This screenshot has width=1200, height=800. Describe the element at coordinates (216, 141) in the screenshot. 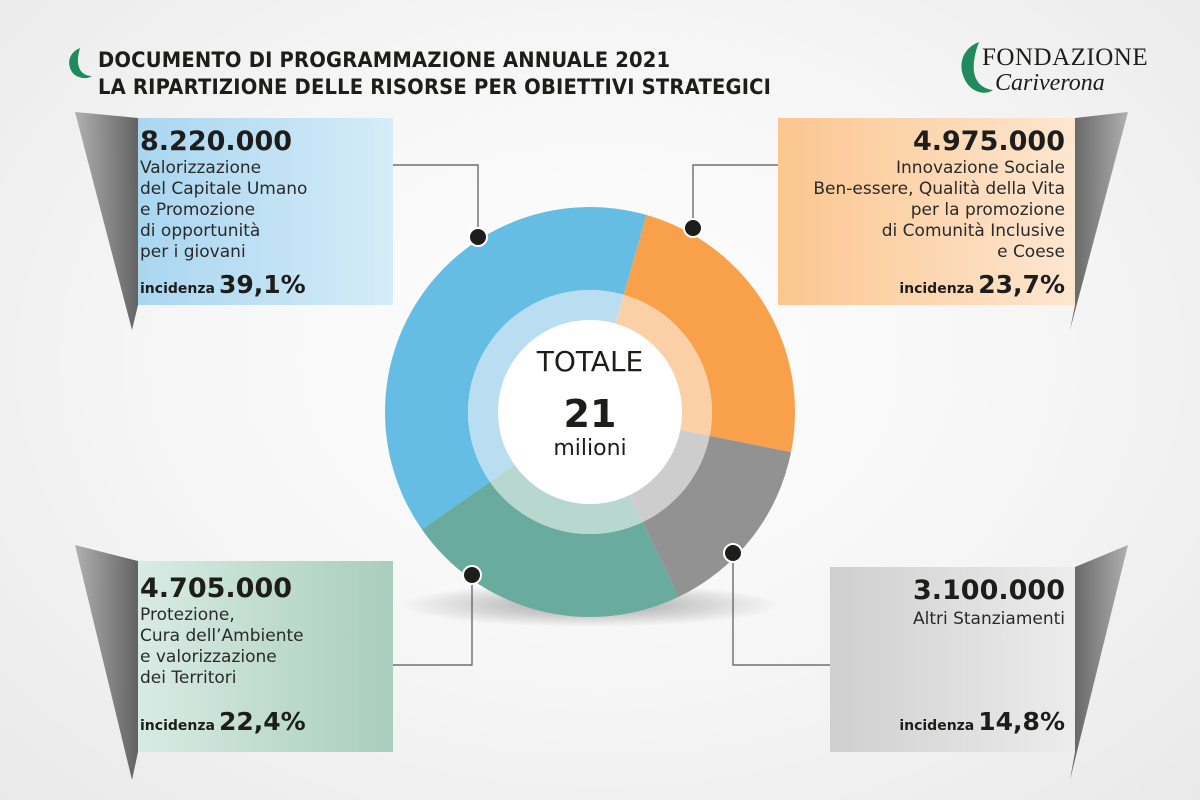

I see `card-amount: 8.220.000` at that location.